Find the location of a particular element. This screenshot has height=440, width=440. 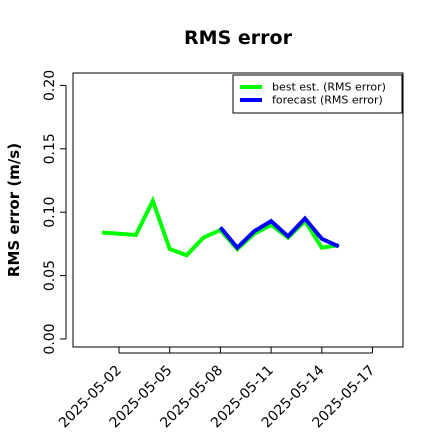

y-tick-label: 0.15 is located at coordinates (50, 148).